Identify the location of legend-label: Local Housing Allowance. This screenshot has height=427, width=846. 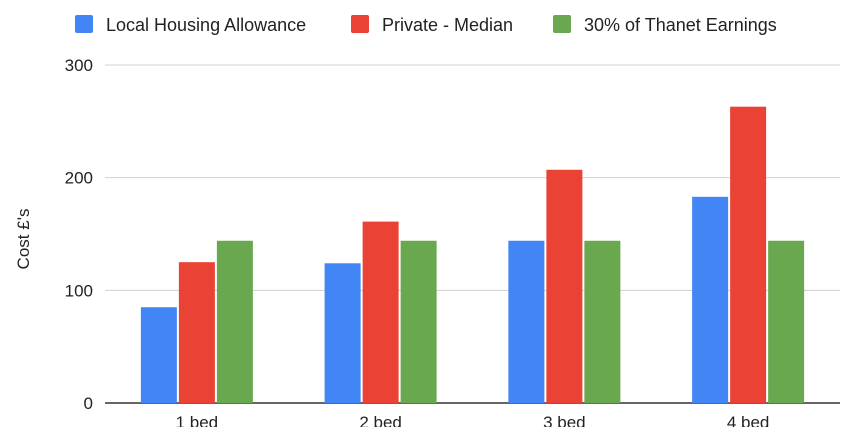
(206, 25).